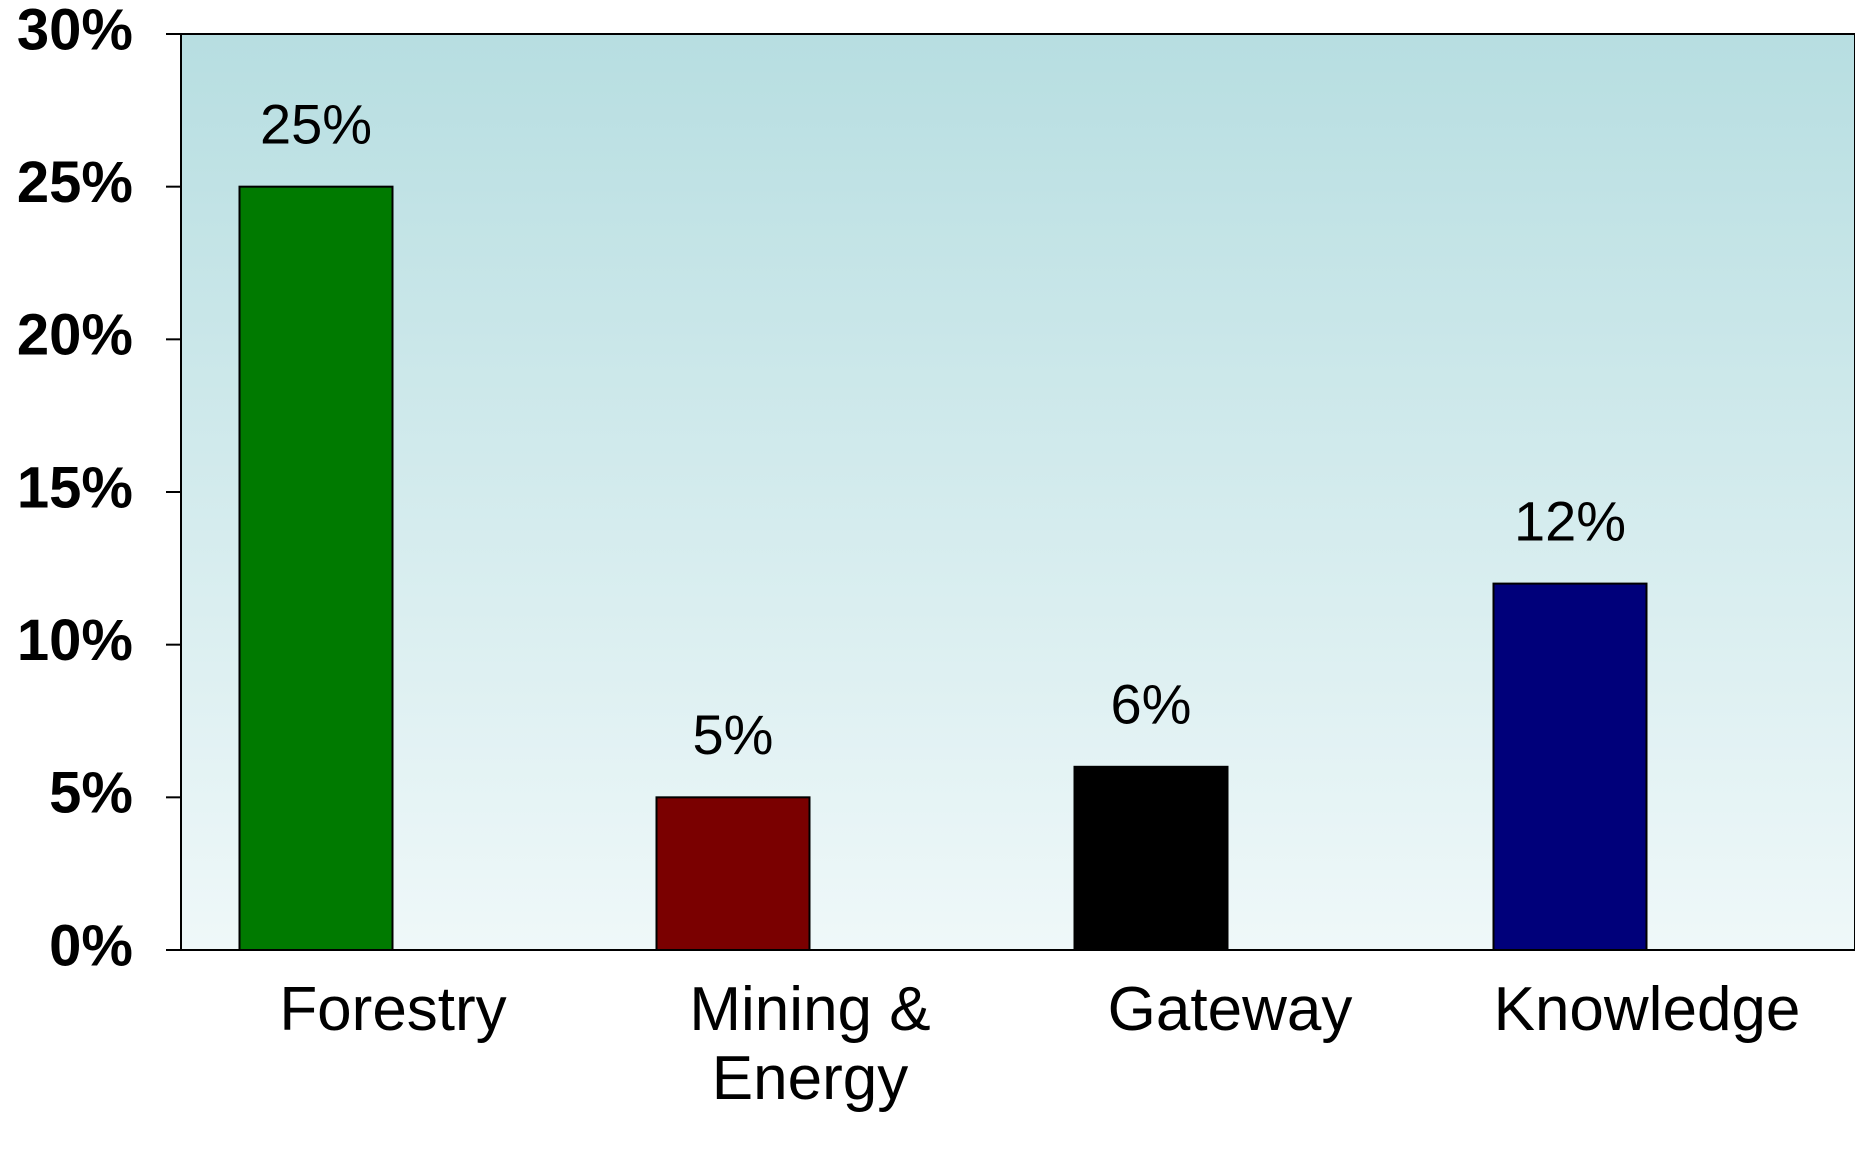 This screenshot has height=1165, width=1855. Describe the element at coordinates (1647, 1009) in the screenshot. I see `x-tick-label: Knowledge` at that location.